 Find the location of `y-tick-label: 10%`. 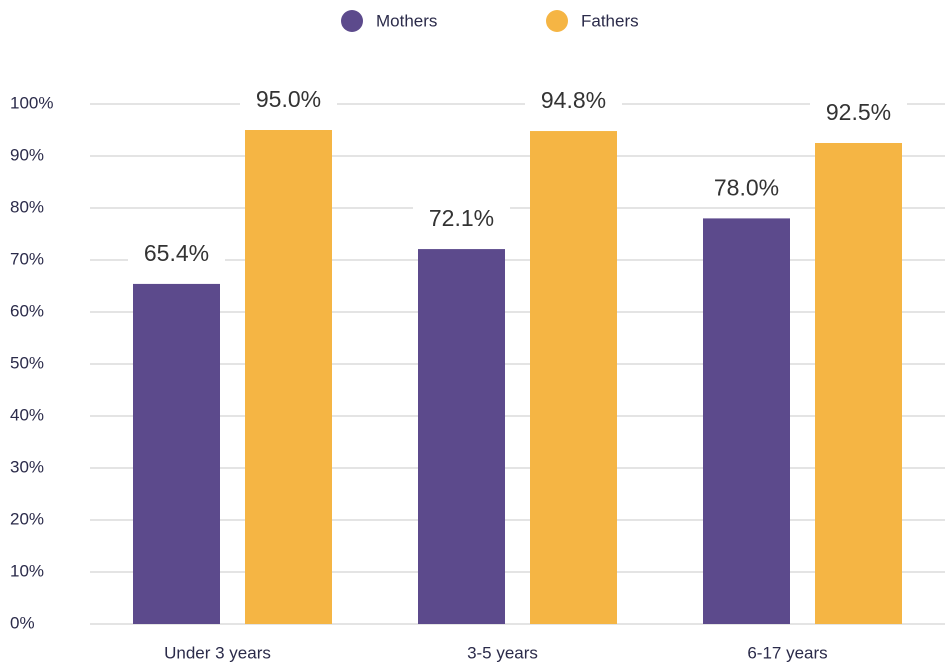

y-tick-label: 10% is located at coordinates (27, 570).